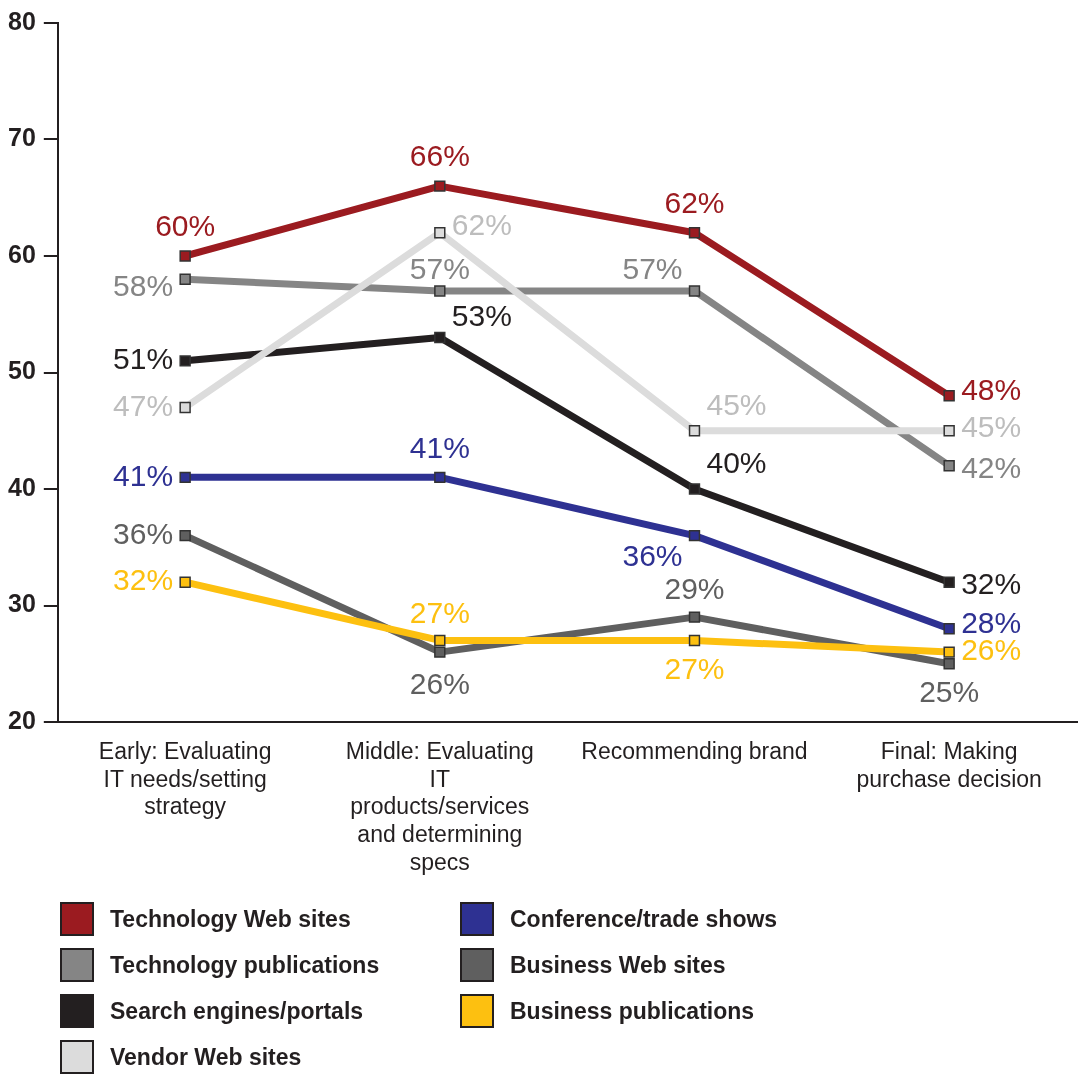 The width and height of the screenshot is (1085, 1092). Describe the element at coordinates (237, 1011) in the screenshot. I see `legend-label: Search engines/portals` at that location.